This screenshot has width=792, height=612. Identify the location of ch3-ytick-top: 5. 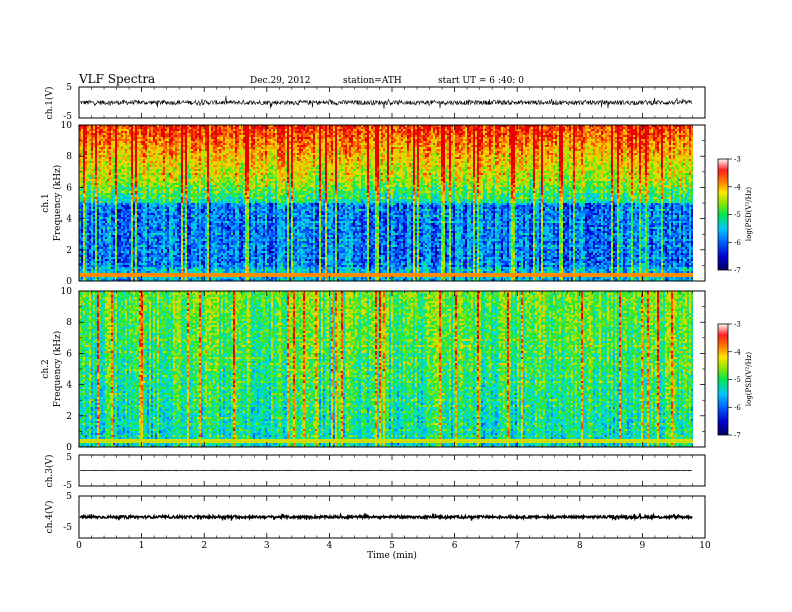
(69, 458).